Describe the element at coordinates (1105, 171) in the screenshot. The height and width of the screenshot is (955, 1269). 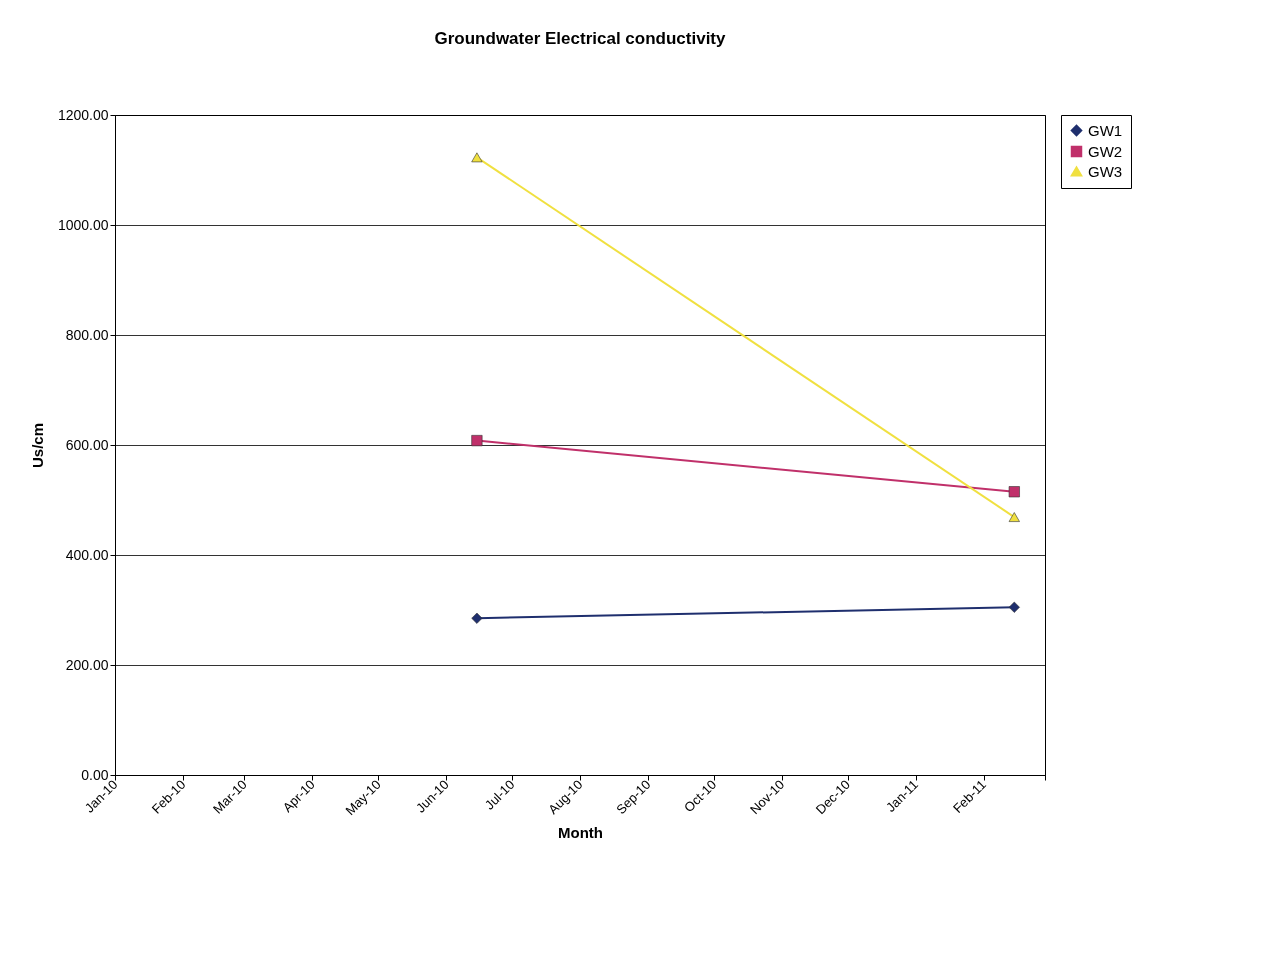
I see `legend-label: GW3` at that location.